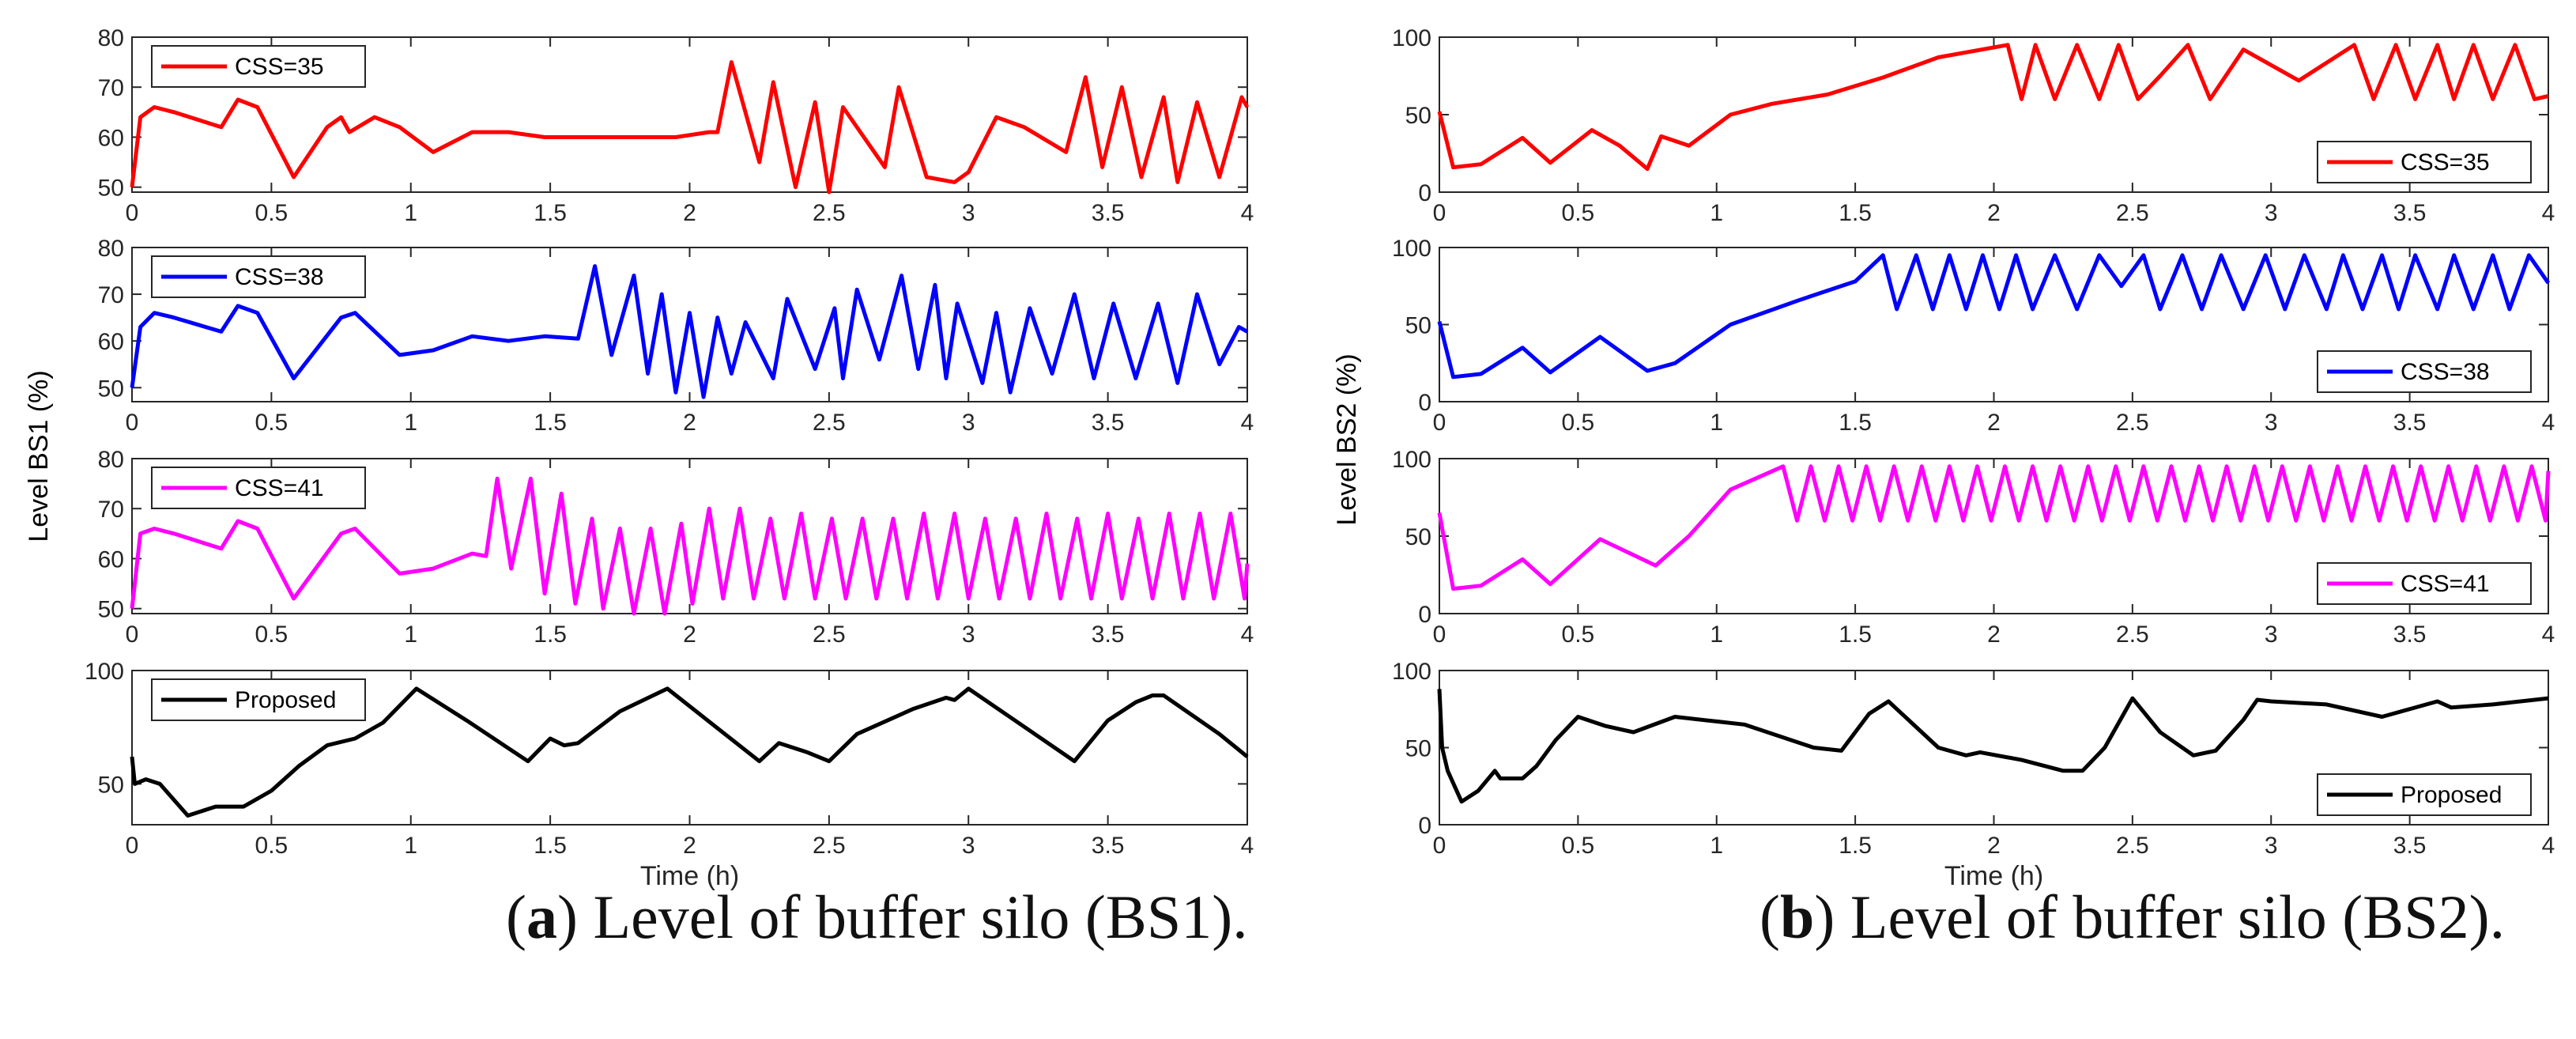 The width and height of the screenshot is (2576, 1039). What do you see at coordinates (689, 752) in the screenshot?
I see `series-line-proposed` at bounding box center [689, 752].